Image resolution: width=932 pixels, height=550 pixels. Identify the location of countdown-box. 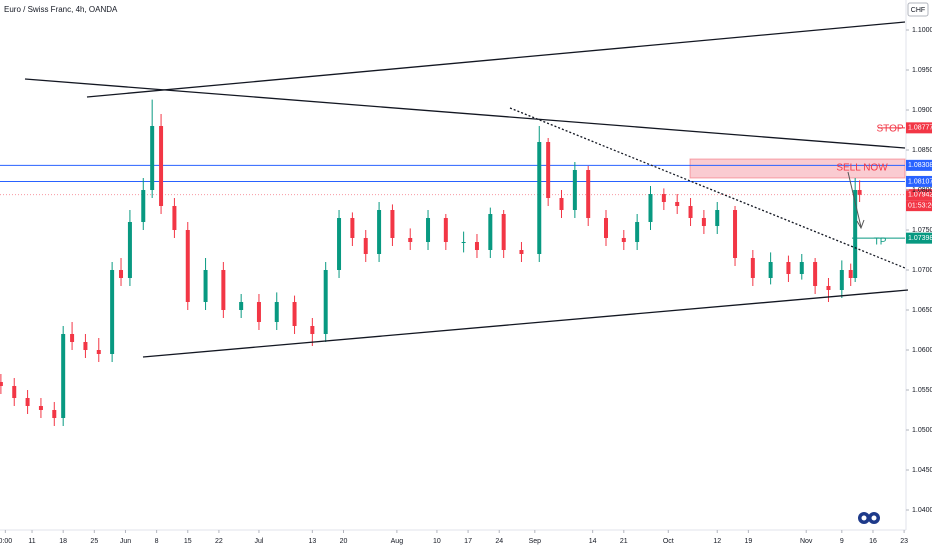
(919, 206).